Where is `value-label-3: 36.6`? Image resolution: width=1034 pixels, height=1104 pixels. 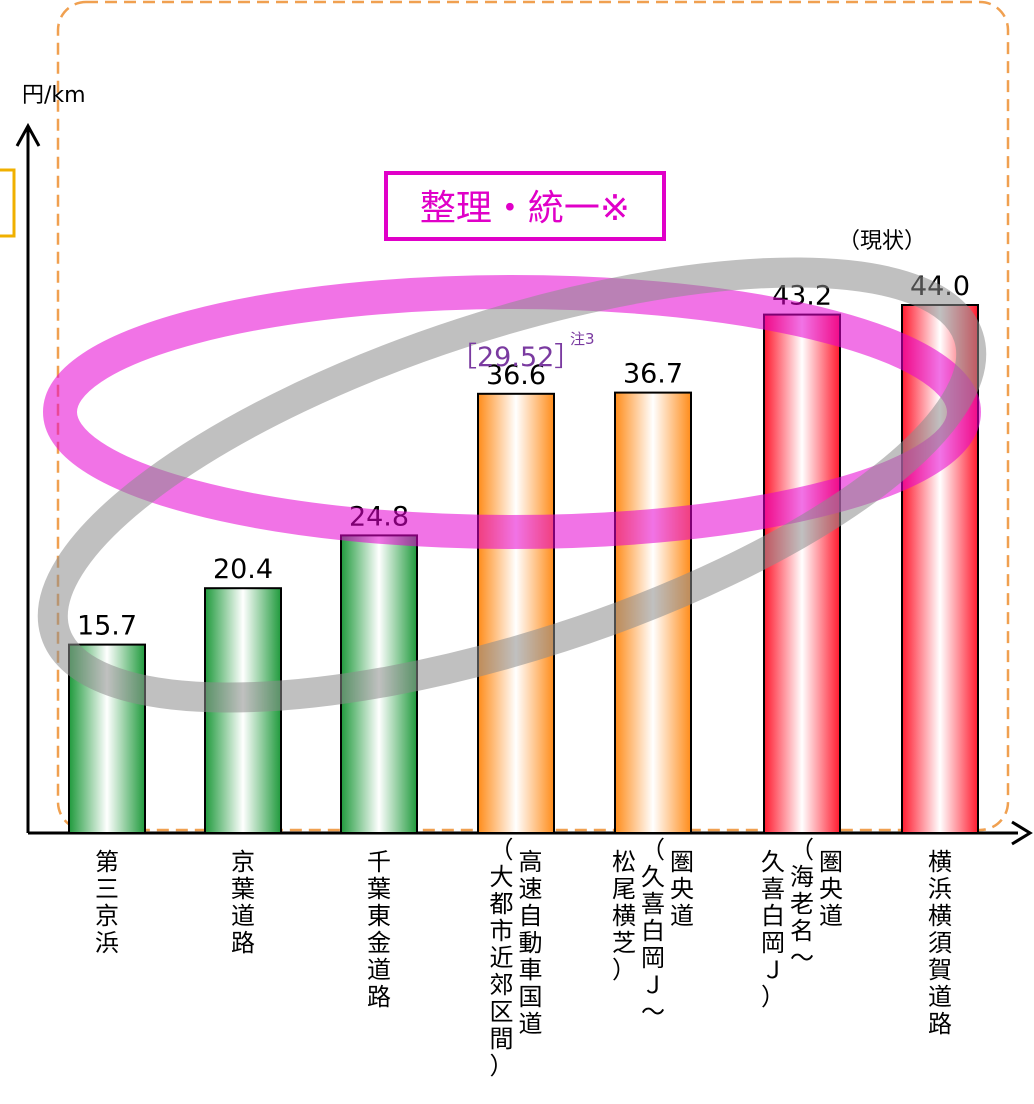 value-label-3: 36.6 is located at coordinates (516, 375).